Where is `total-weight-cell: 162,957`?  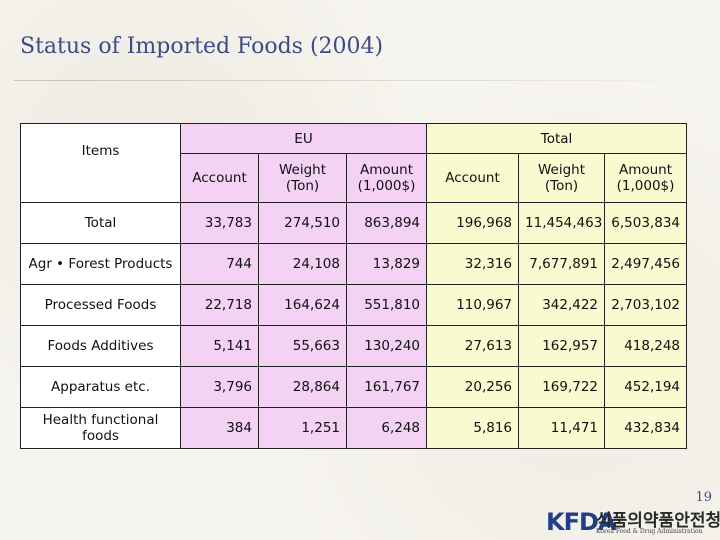
total-weight-cell: 162,957 is located at coordinates (562, 346).